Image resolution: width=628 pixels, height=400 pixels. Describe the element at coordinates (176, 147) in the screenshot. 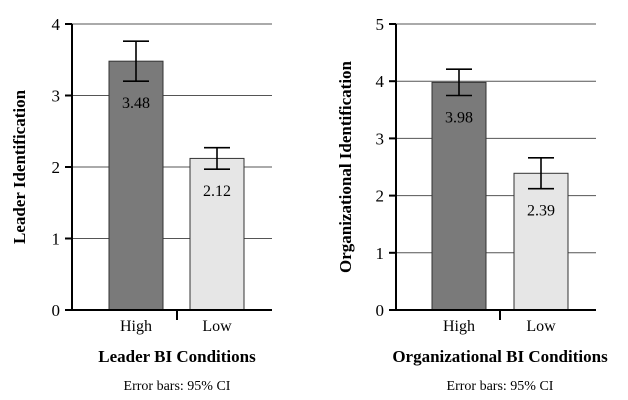

I see `data-labels: 3.48 2.12` at that location.